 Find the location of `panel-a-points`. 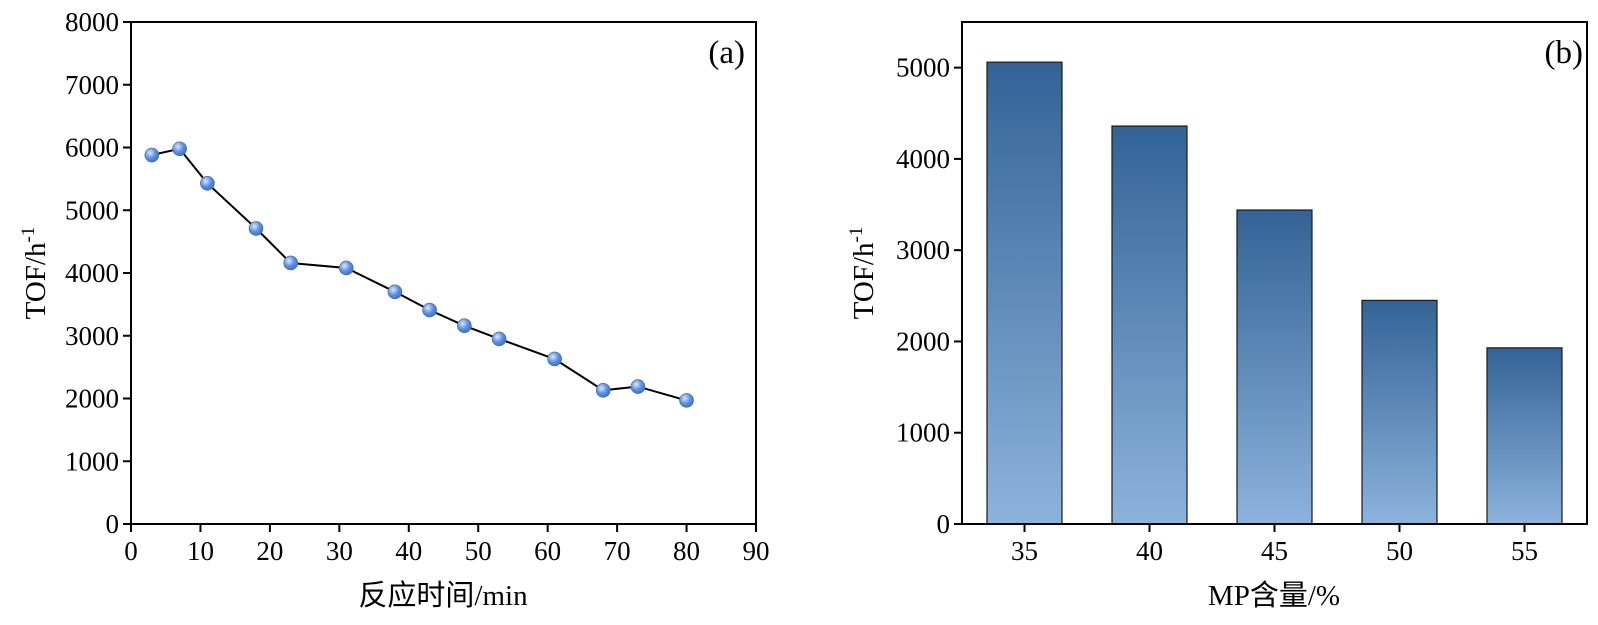

panel-a-points is located at coordinates (419, 274).